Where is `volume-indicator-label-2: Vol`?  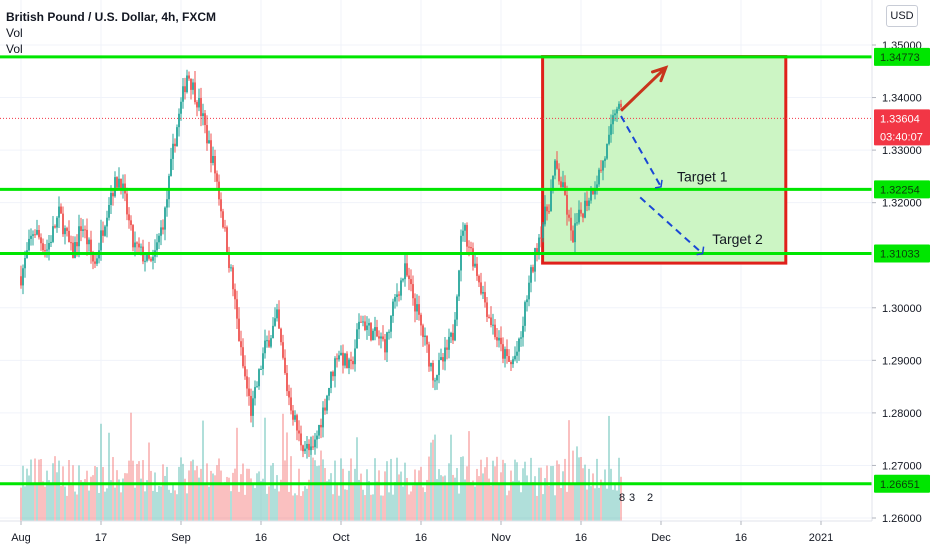
volume-indicator-label-2: Vol is located at coordinates (14, 49).